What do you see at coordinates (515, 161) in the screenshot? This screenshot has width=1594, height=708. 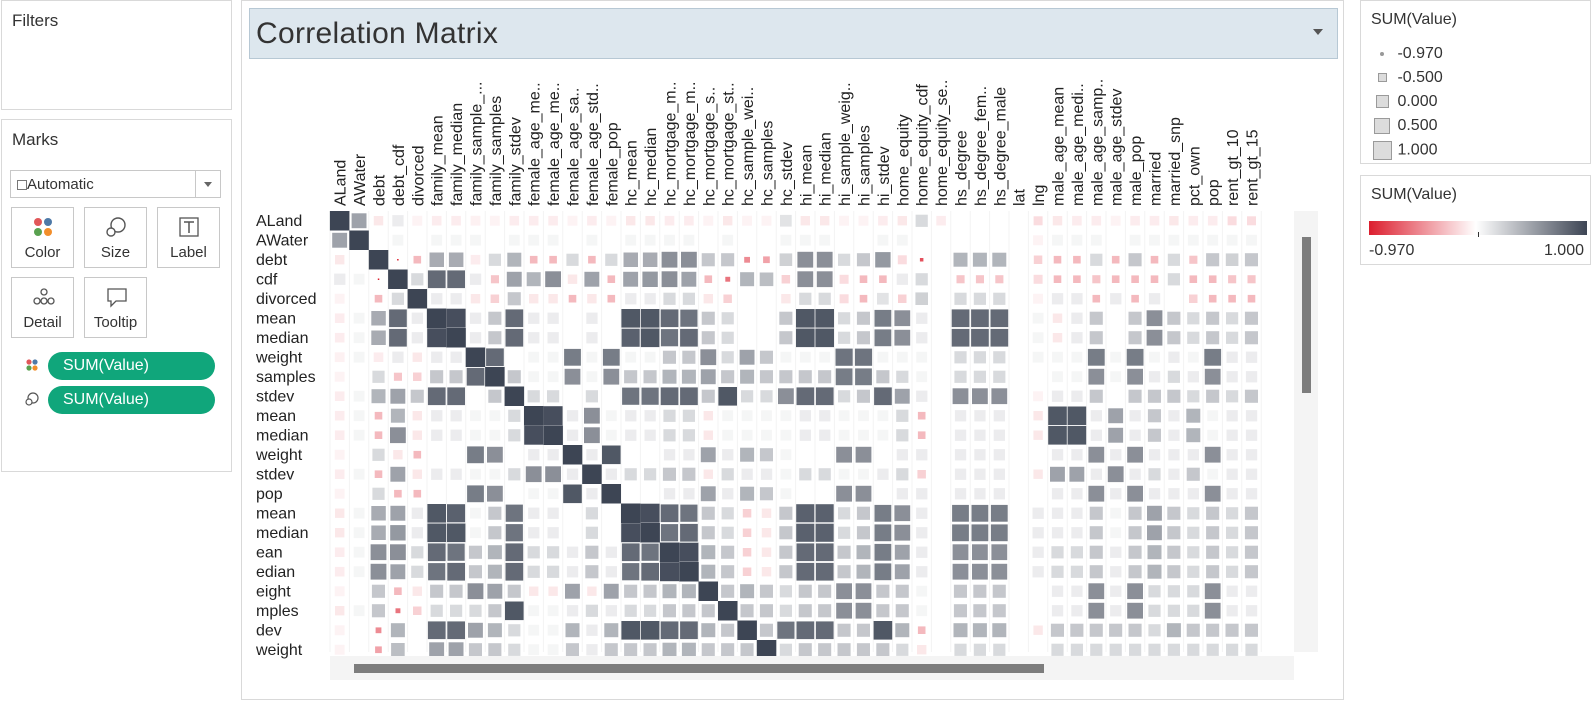 I see `column-label: family_stdev` at bounding box center [515, 161].